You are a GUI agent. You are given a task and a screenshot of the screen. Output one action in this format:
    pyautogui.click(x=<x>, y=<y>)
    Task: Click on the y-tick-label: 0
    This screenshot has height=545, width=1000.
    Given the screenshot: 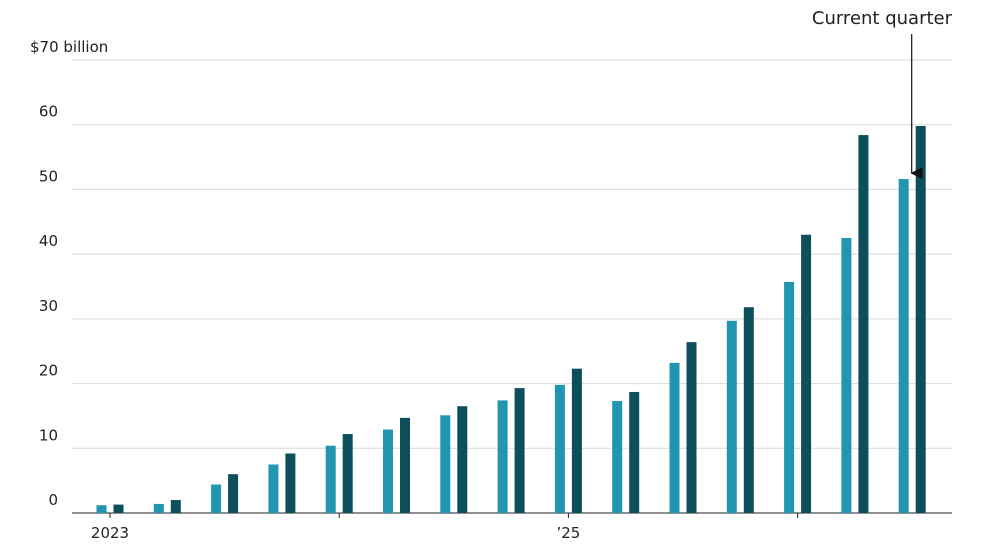 What is the action you would take?
    pyautogui.click(x=53, y=500)
    